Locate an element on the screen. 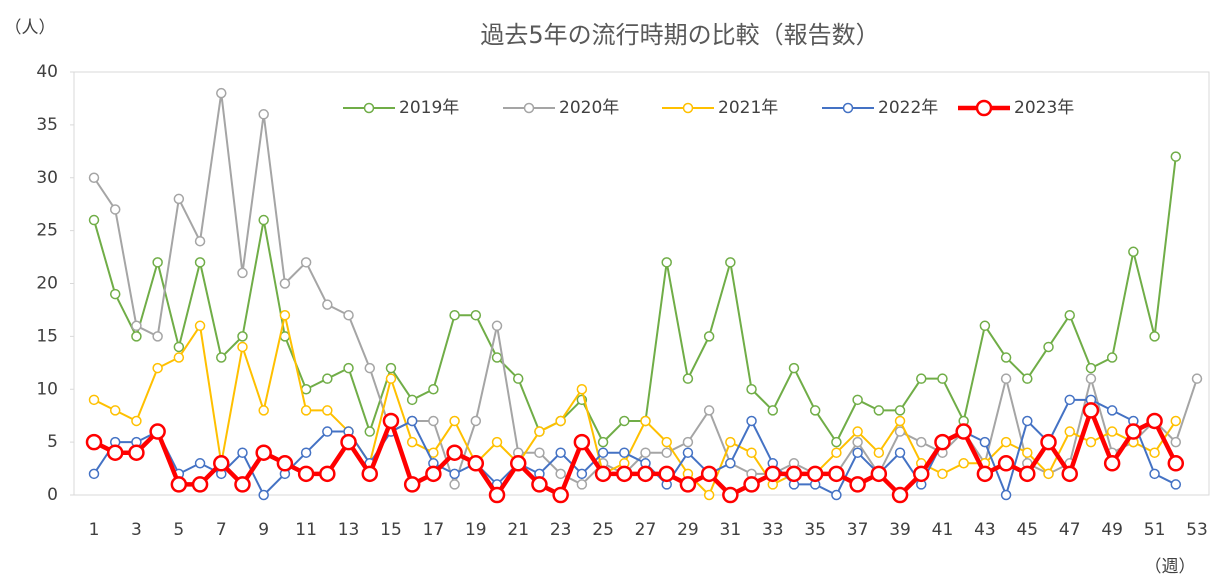  x-tick-label: 1 is located at coordinates (94, 530).